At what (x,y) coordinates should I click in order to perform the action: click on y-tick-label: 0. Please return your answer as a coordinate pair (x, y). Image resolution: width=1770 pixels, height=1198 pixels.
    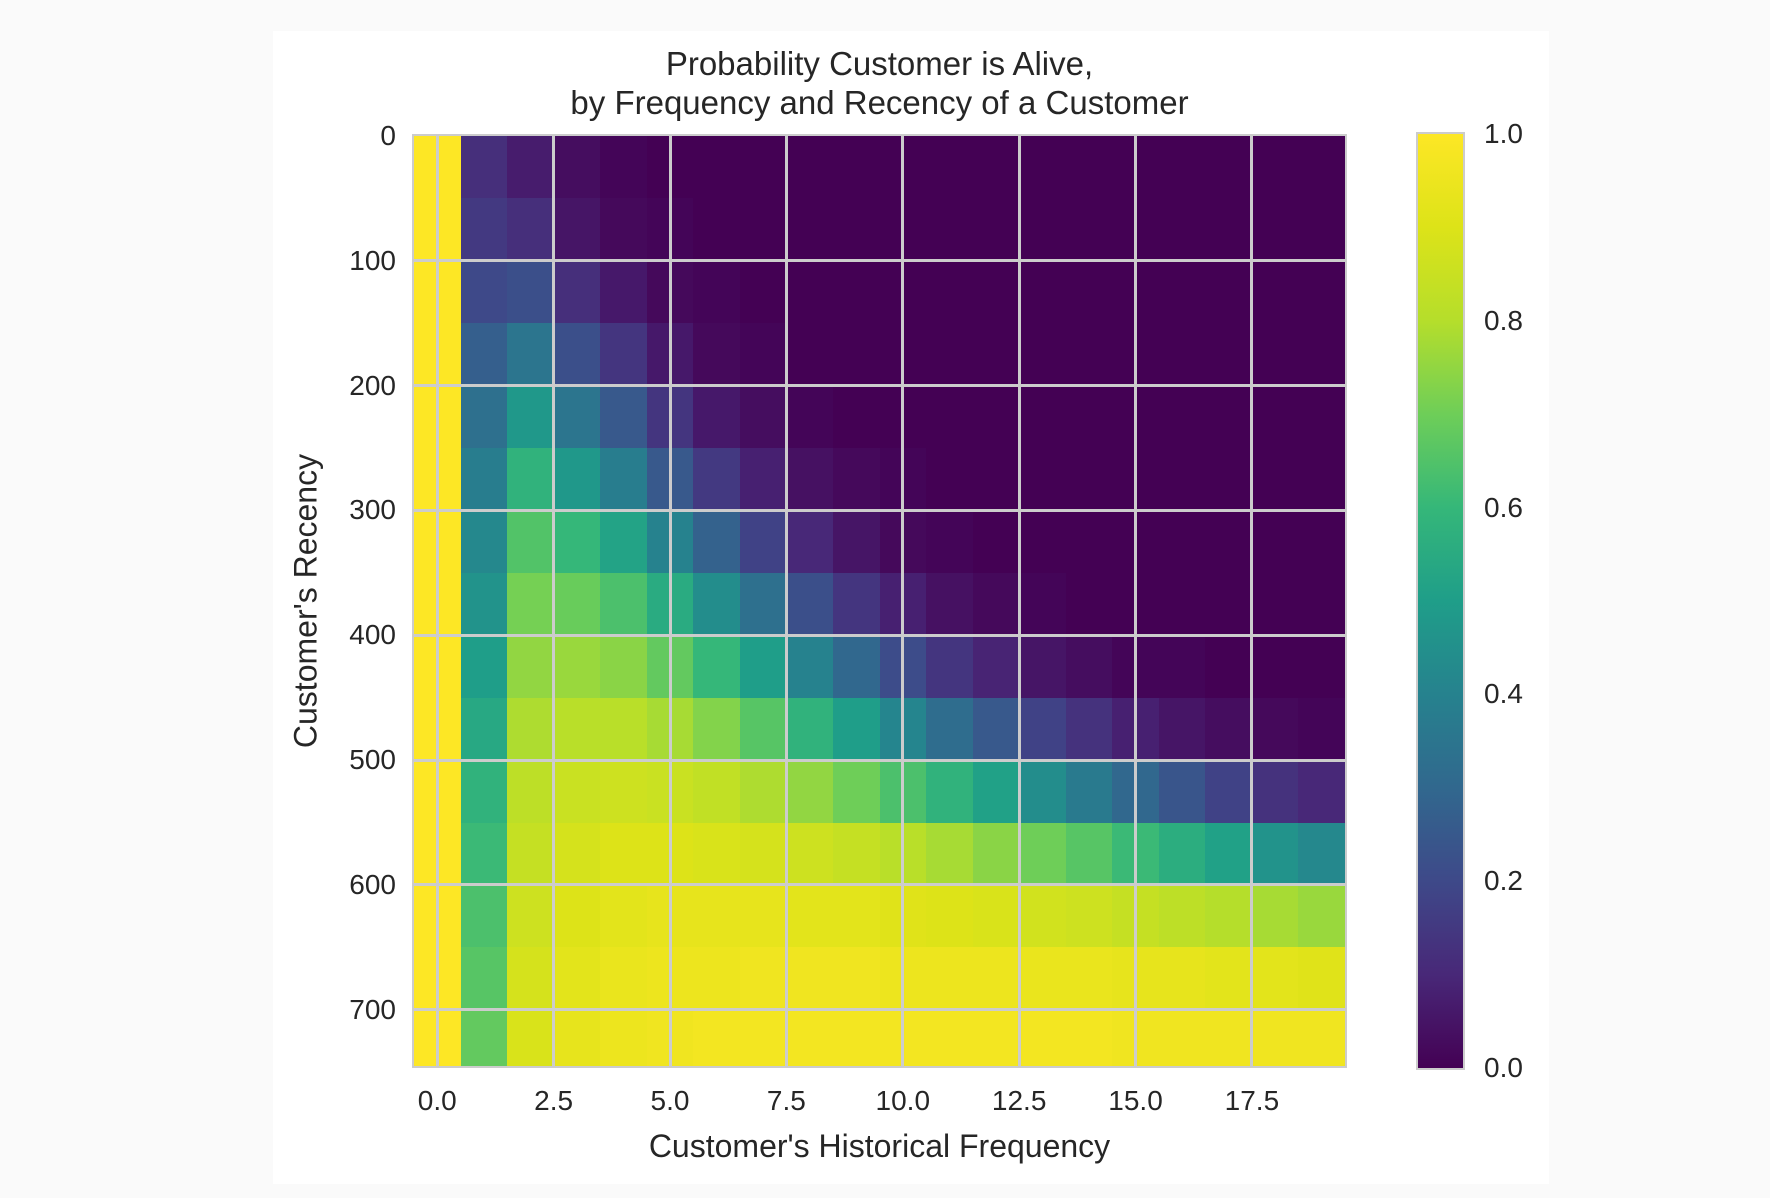
    Looking at the image, I should click on (388, 135).